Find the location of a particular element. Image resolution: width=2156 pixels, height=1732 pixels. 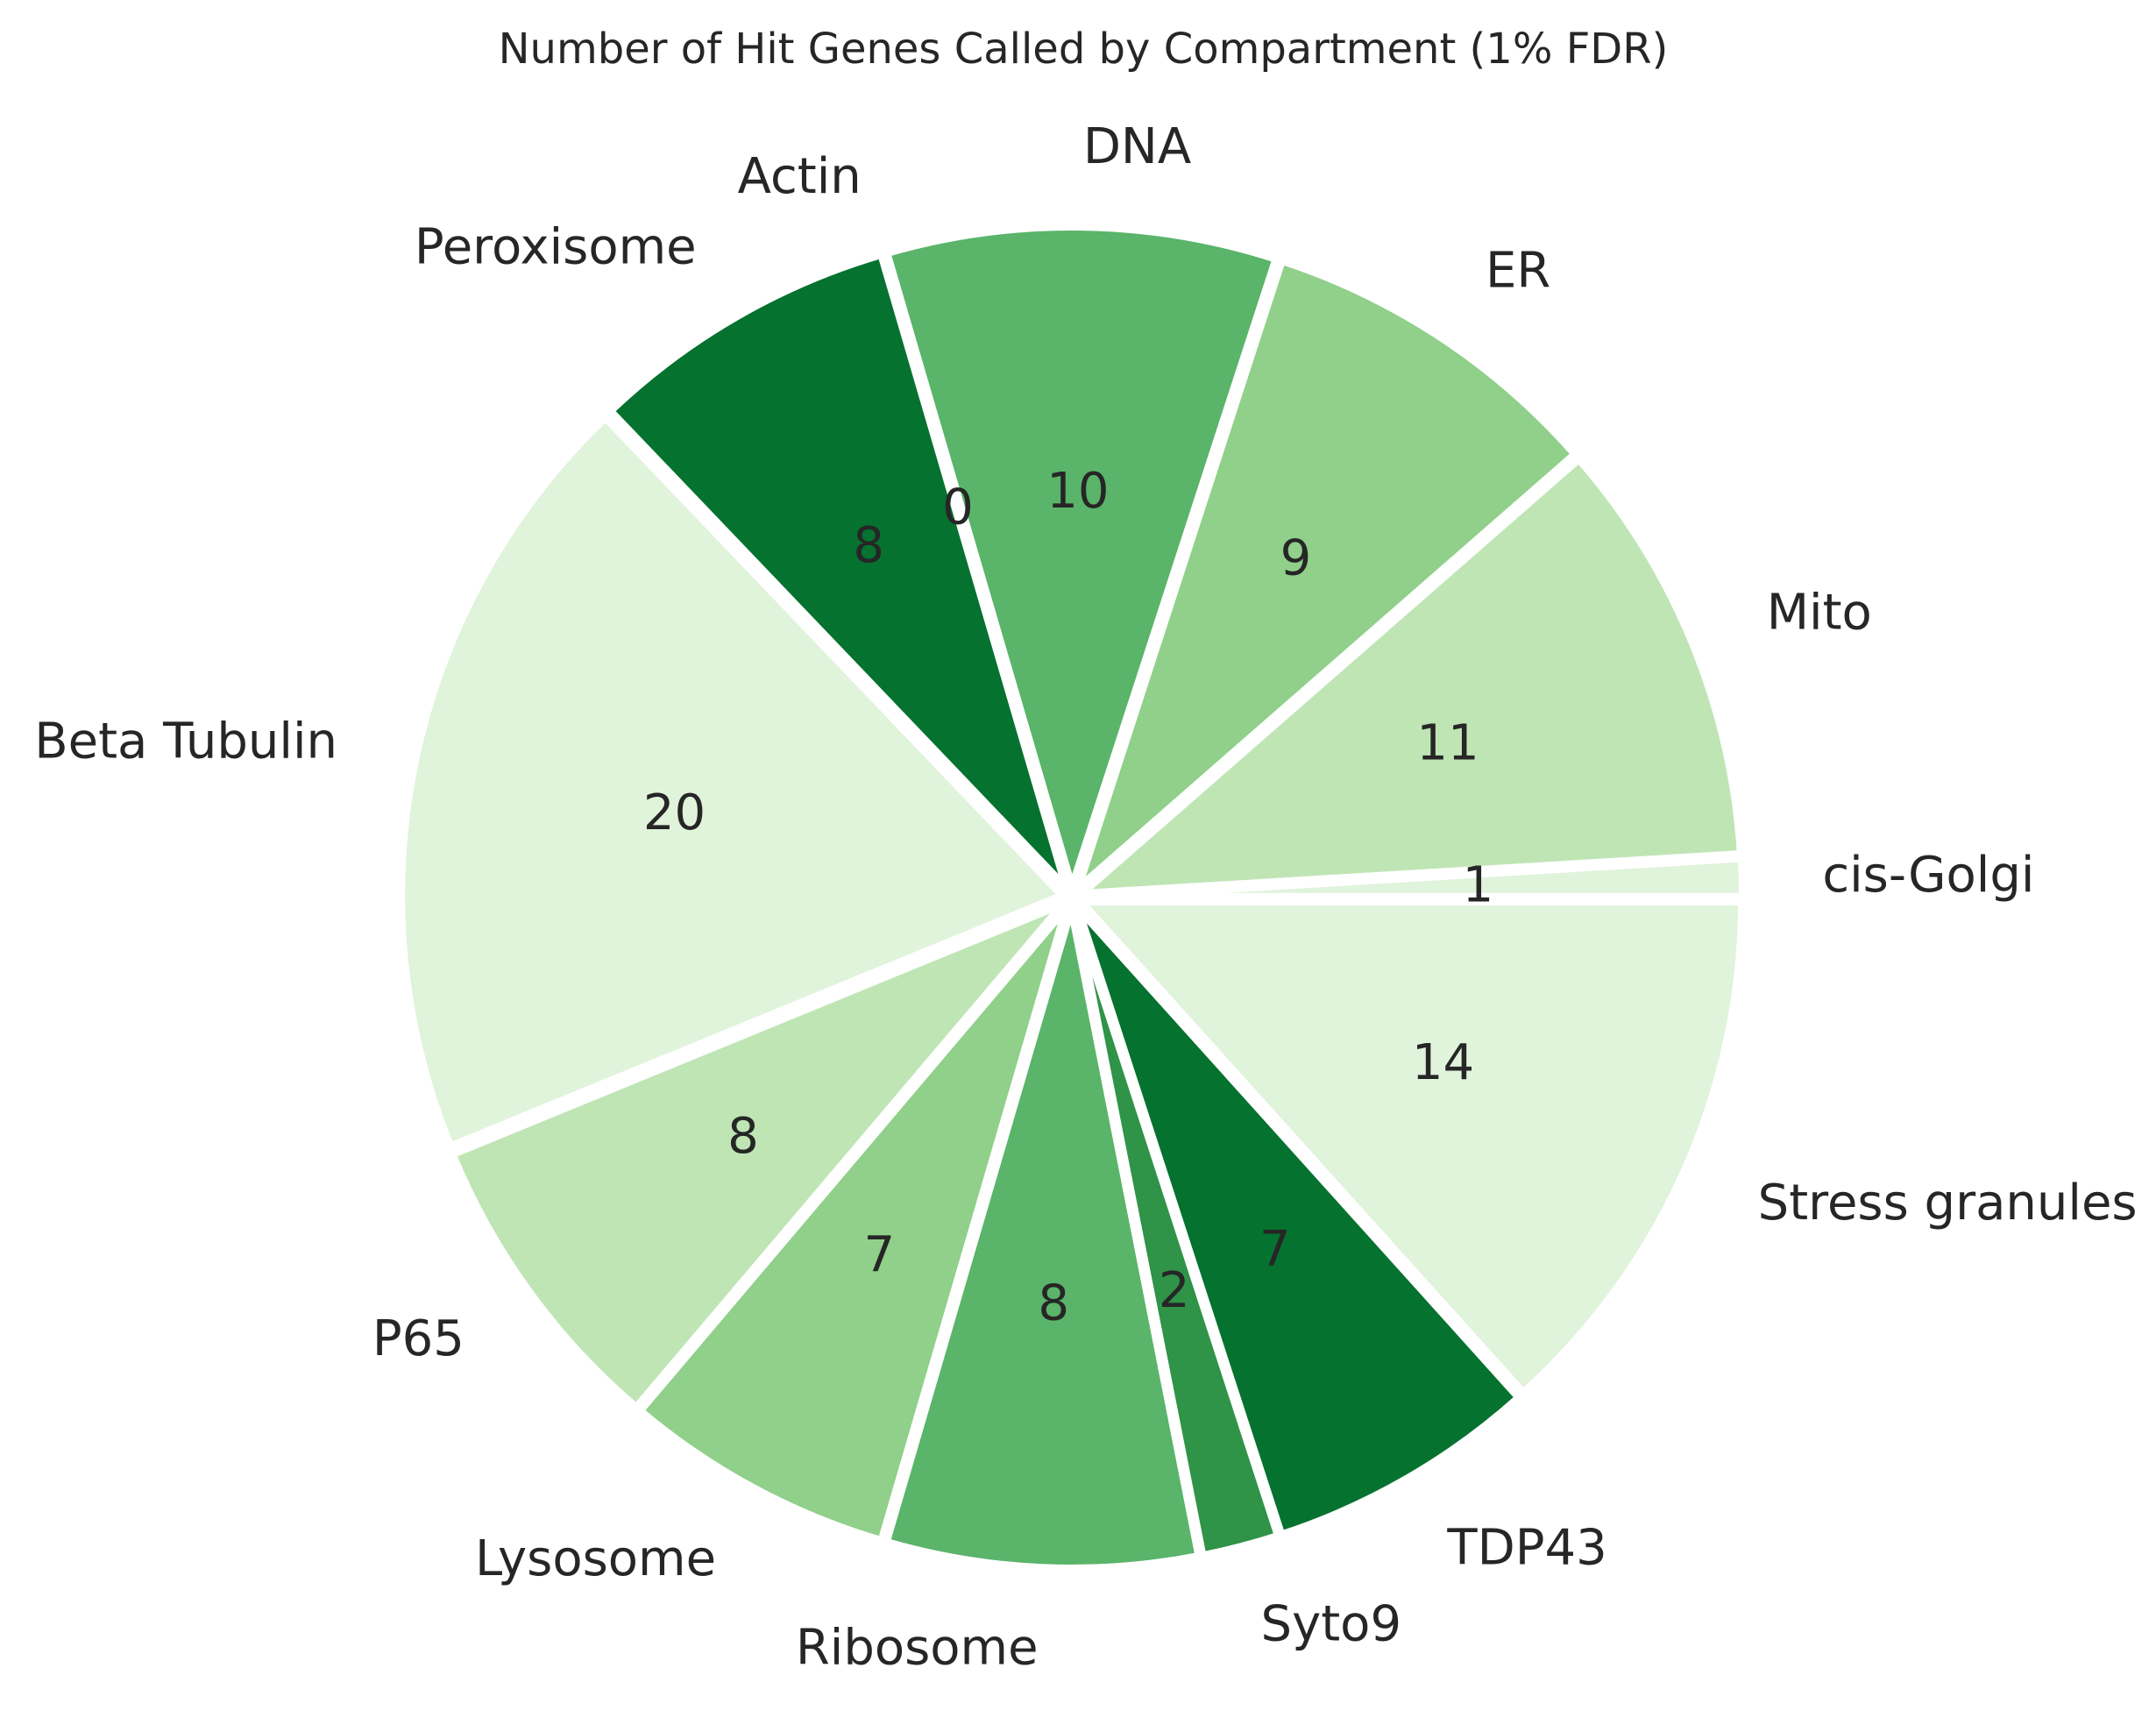

pie-slice-beta-tubulin is located at coordinates (733, 781).